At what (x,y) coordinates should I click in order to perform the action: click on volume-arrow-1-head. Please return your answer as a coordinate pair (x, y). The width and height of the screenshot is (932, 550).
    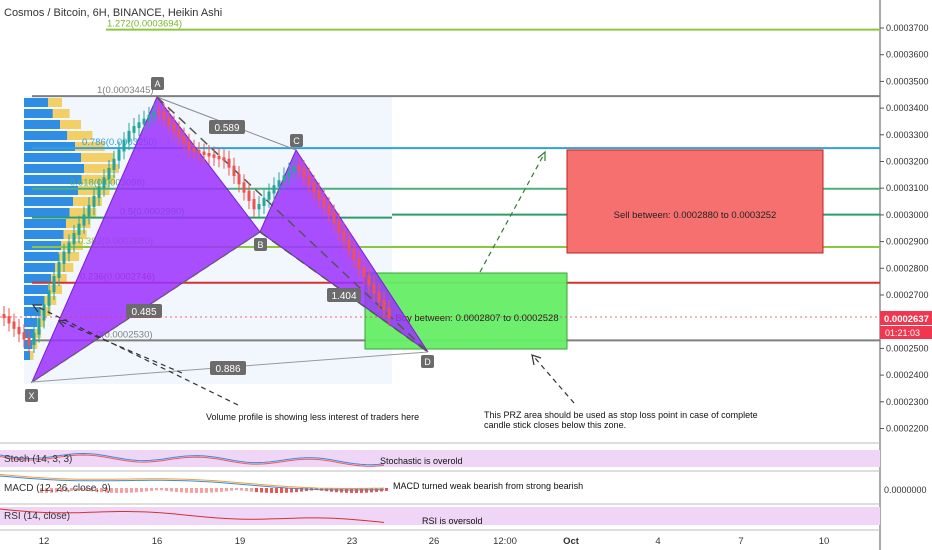
    Looking at the image, I should click on (36, 308).